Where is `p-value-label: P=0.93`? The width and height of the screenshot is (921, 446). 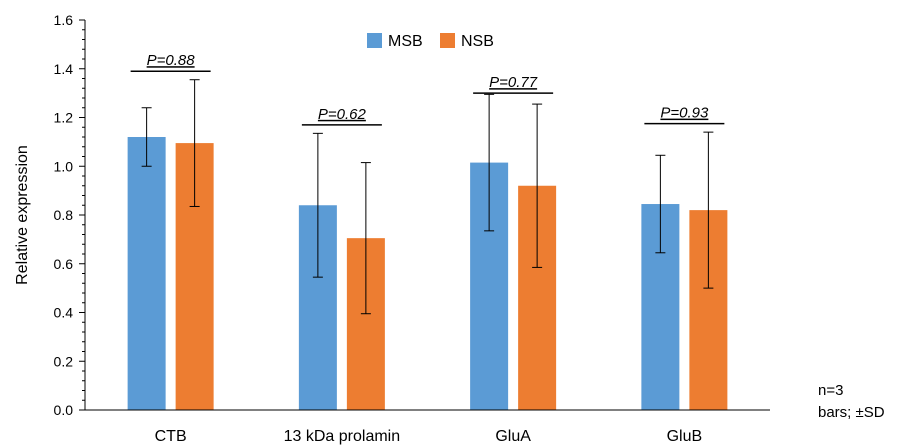 p-value-label: P=0.93 is located at coordinates (684, 113).